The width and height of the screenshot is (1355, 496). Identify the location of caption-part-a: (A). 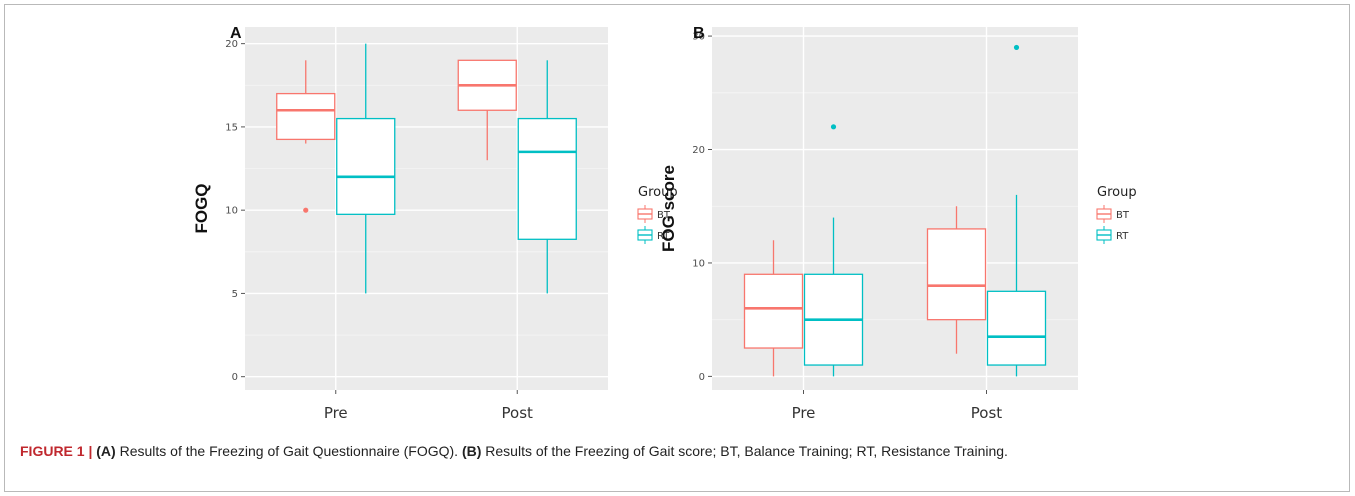
(106, 451).